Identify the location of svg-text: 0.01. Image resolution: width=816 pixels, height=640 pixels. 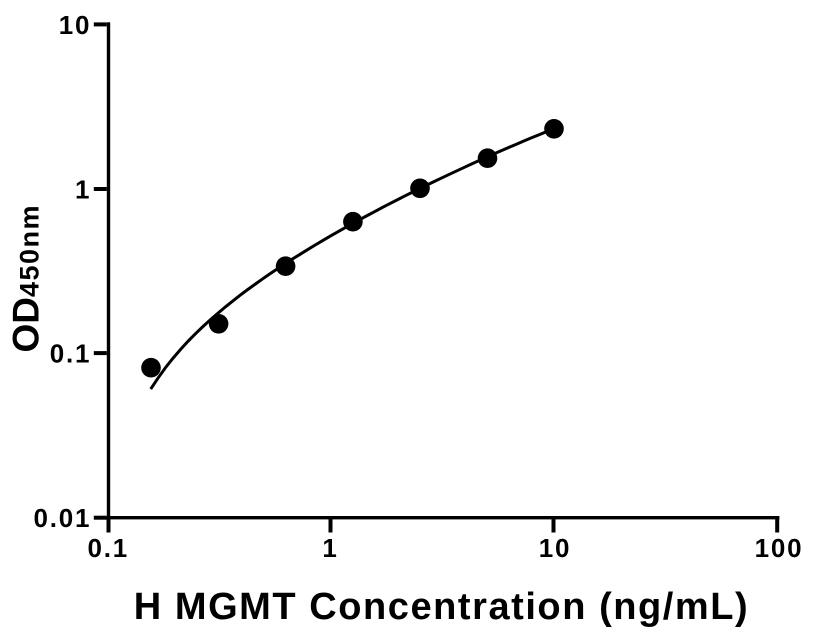
(62, 518).